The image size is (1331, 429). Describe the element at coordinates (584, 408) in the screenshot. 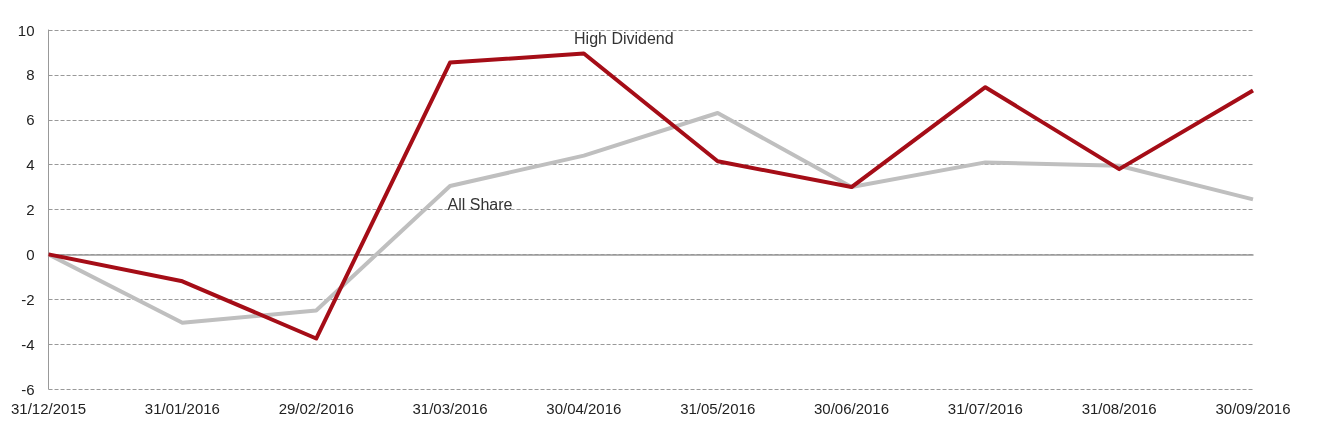

I see `x-tick-label: 30/04/2016` at that location.